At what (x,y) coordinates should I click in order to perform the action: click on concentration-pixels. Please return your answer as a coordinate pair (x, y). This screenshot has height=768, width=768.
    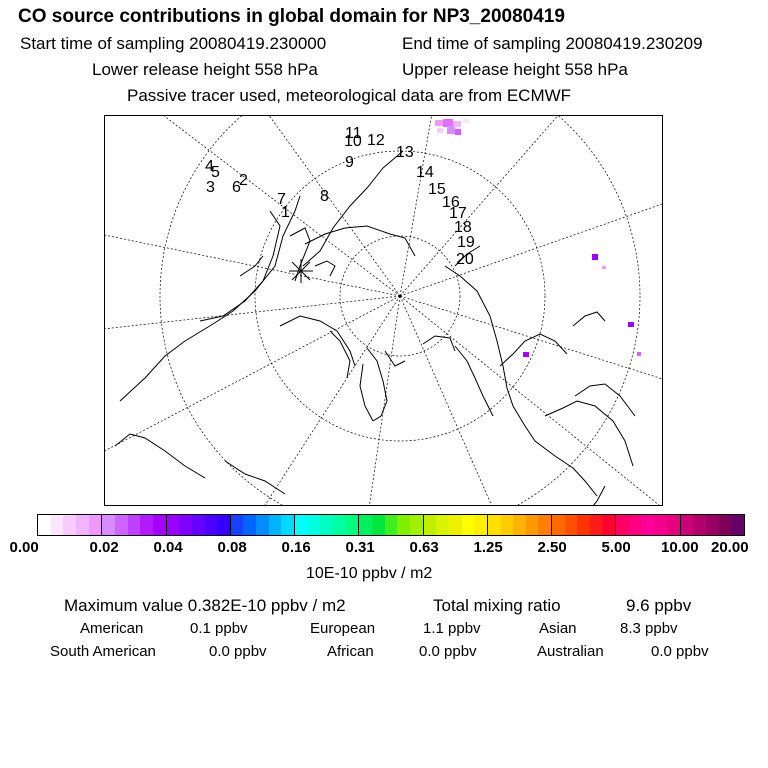
    Looking at the image, I should click on (538, 237).